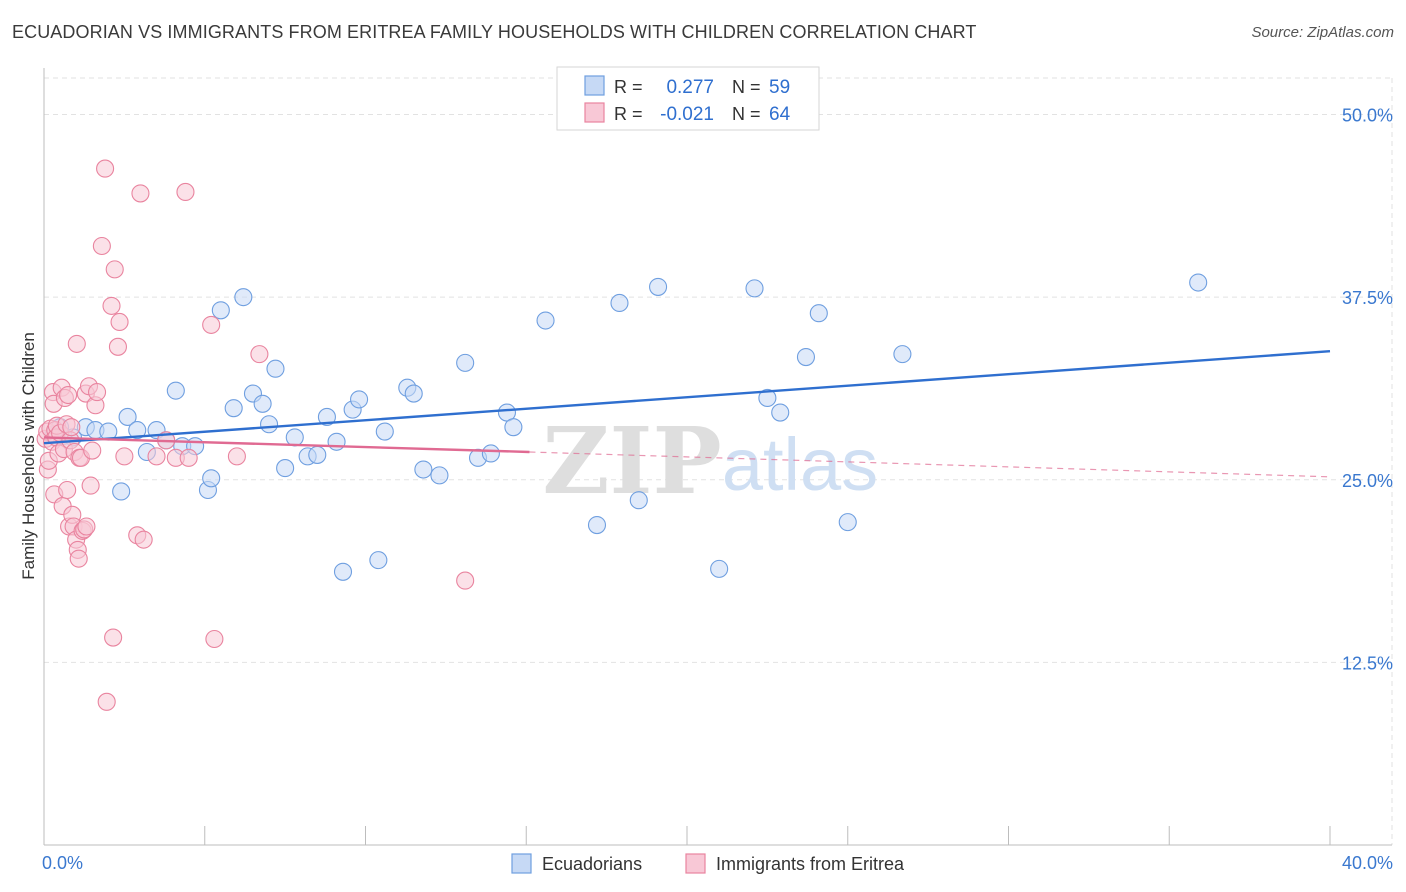 This screenshot has height=892, width=1406. Describe the element at coordinates (594, 85) in the screenshot. I see `stats-swatch-blue` at that location.